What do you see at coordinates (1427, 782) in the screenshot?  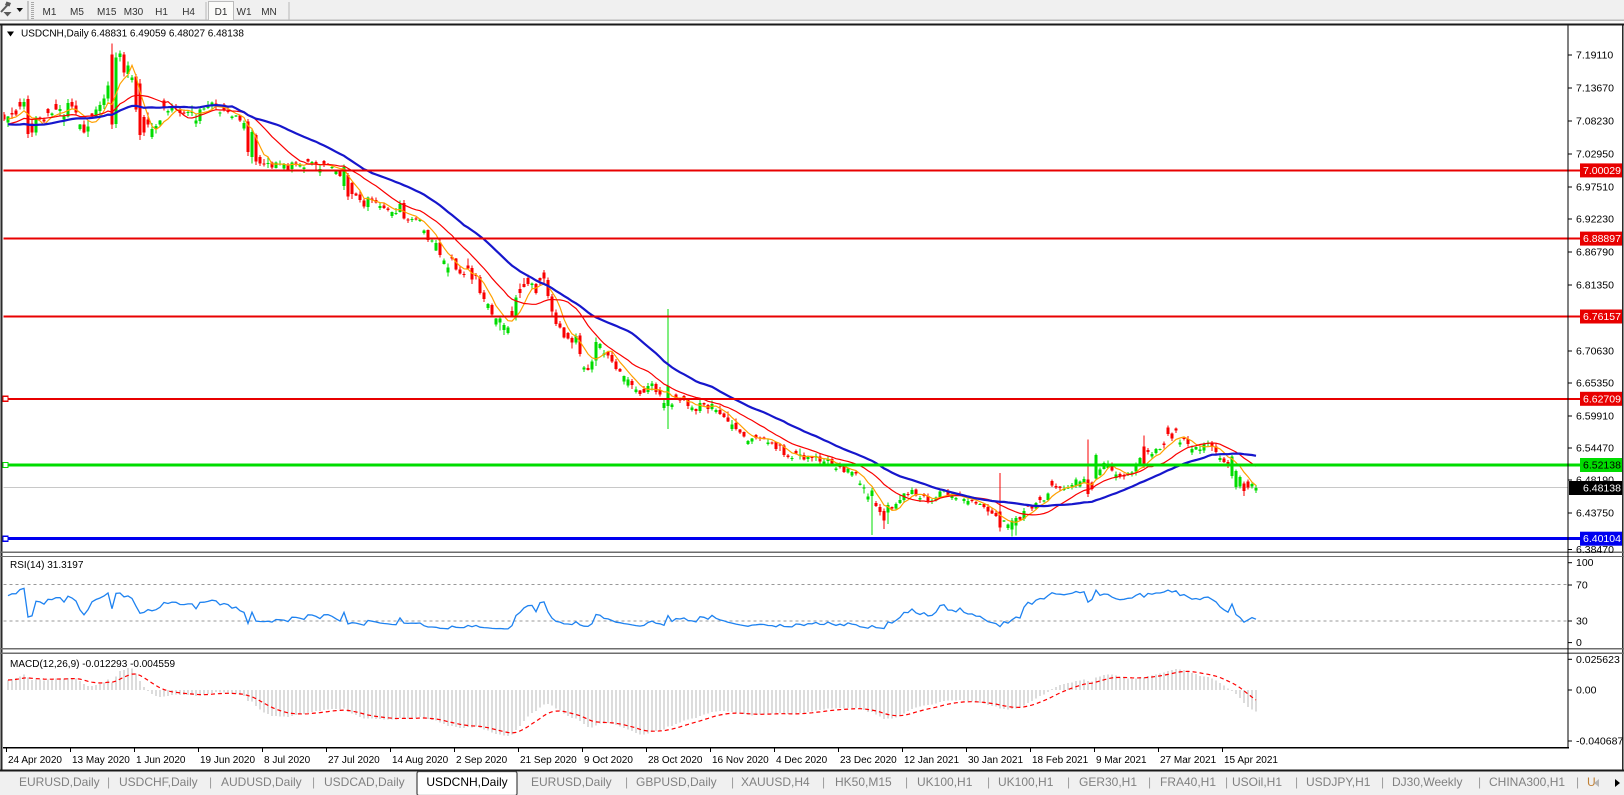 I see `svg-text: DJ30,Weekly` at bounding box center [1427, 782].